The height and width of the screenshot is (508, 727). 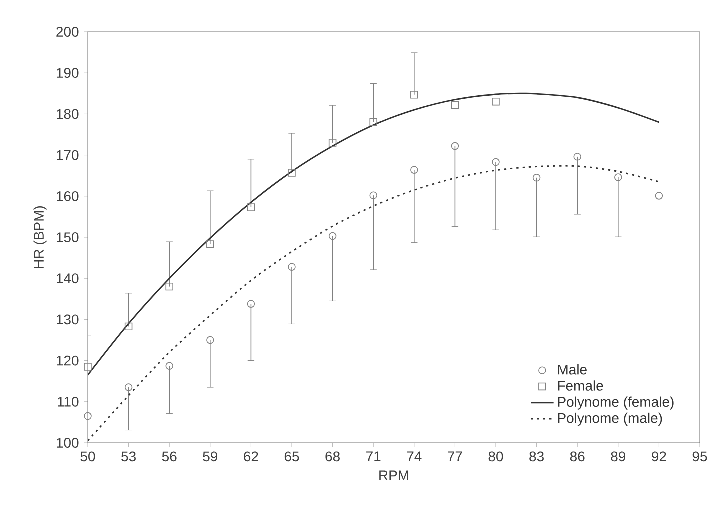 I want to click on y-tick-label: 130, so click(x=68, y=319).